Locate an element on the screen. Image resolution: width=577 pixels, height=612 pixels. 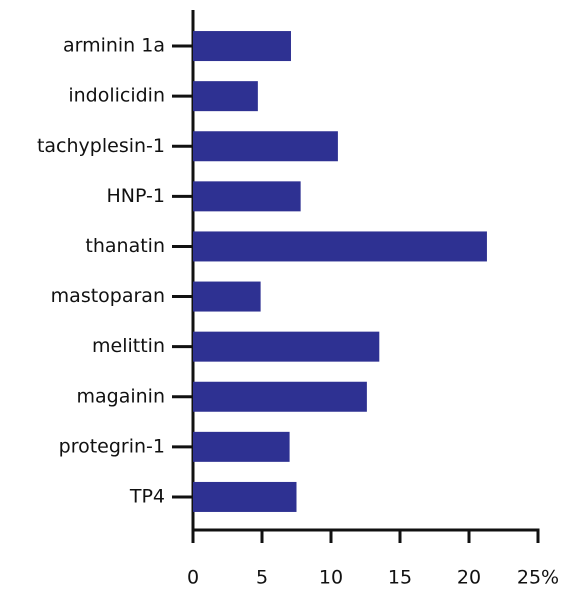
y-tick-label: arminin 1a is located at coordinates (114, 46).